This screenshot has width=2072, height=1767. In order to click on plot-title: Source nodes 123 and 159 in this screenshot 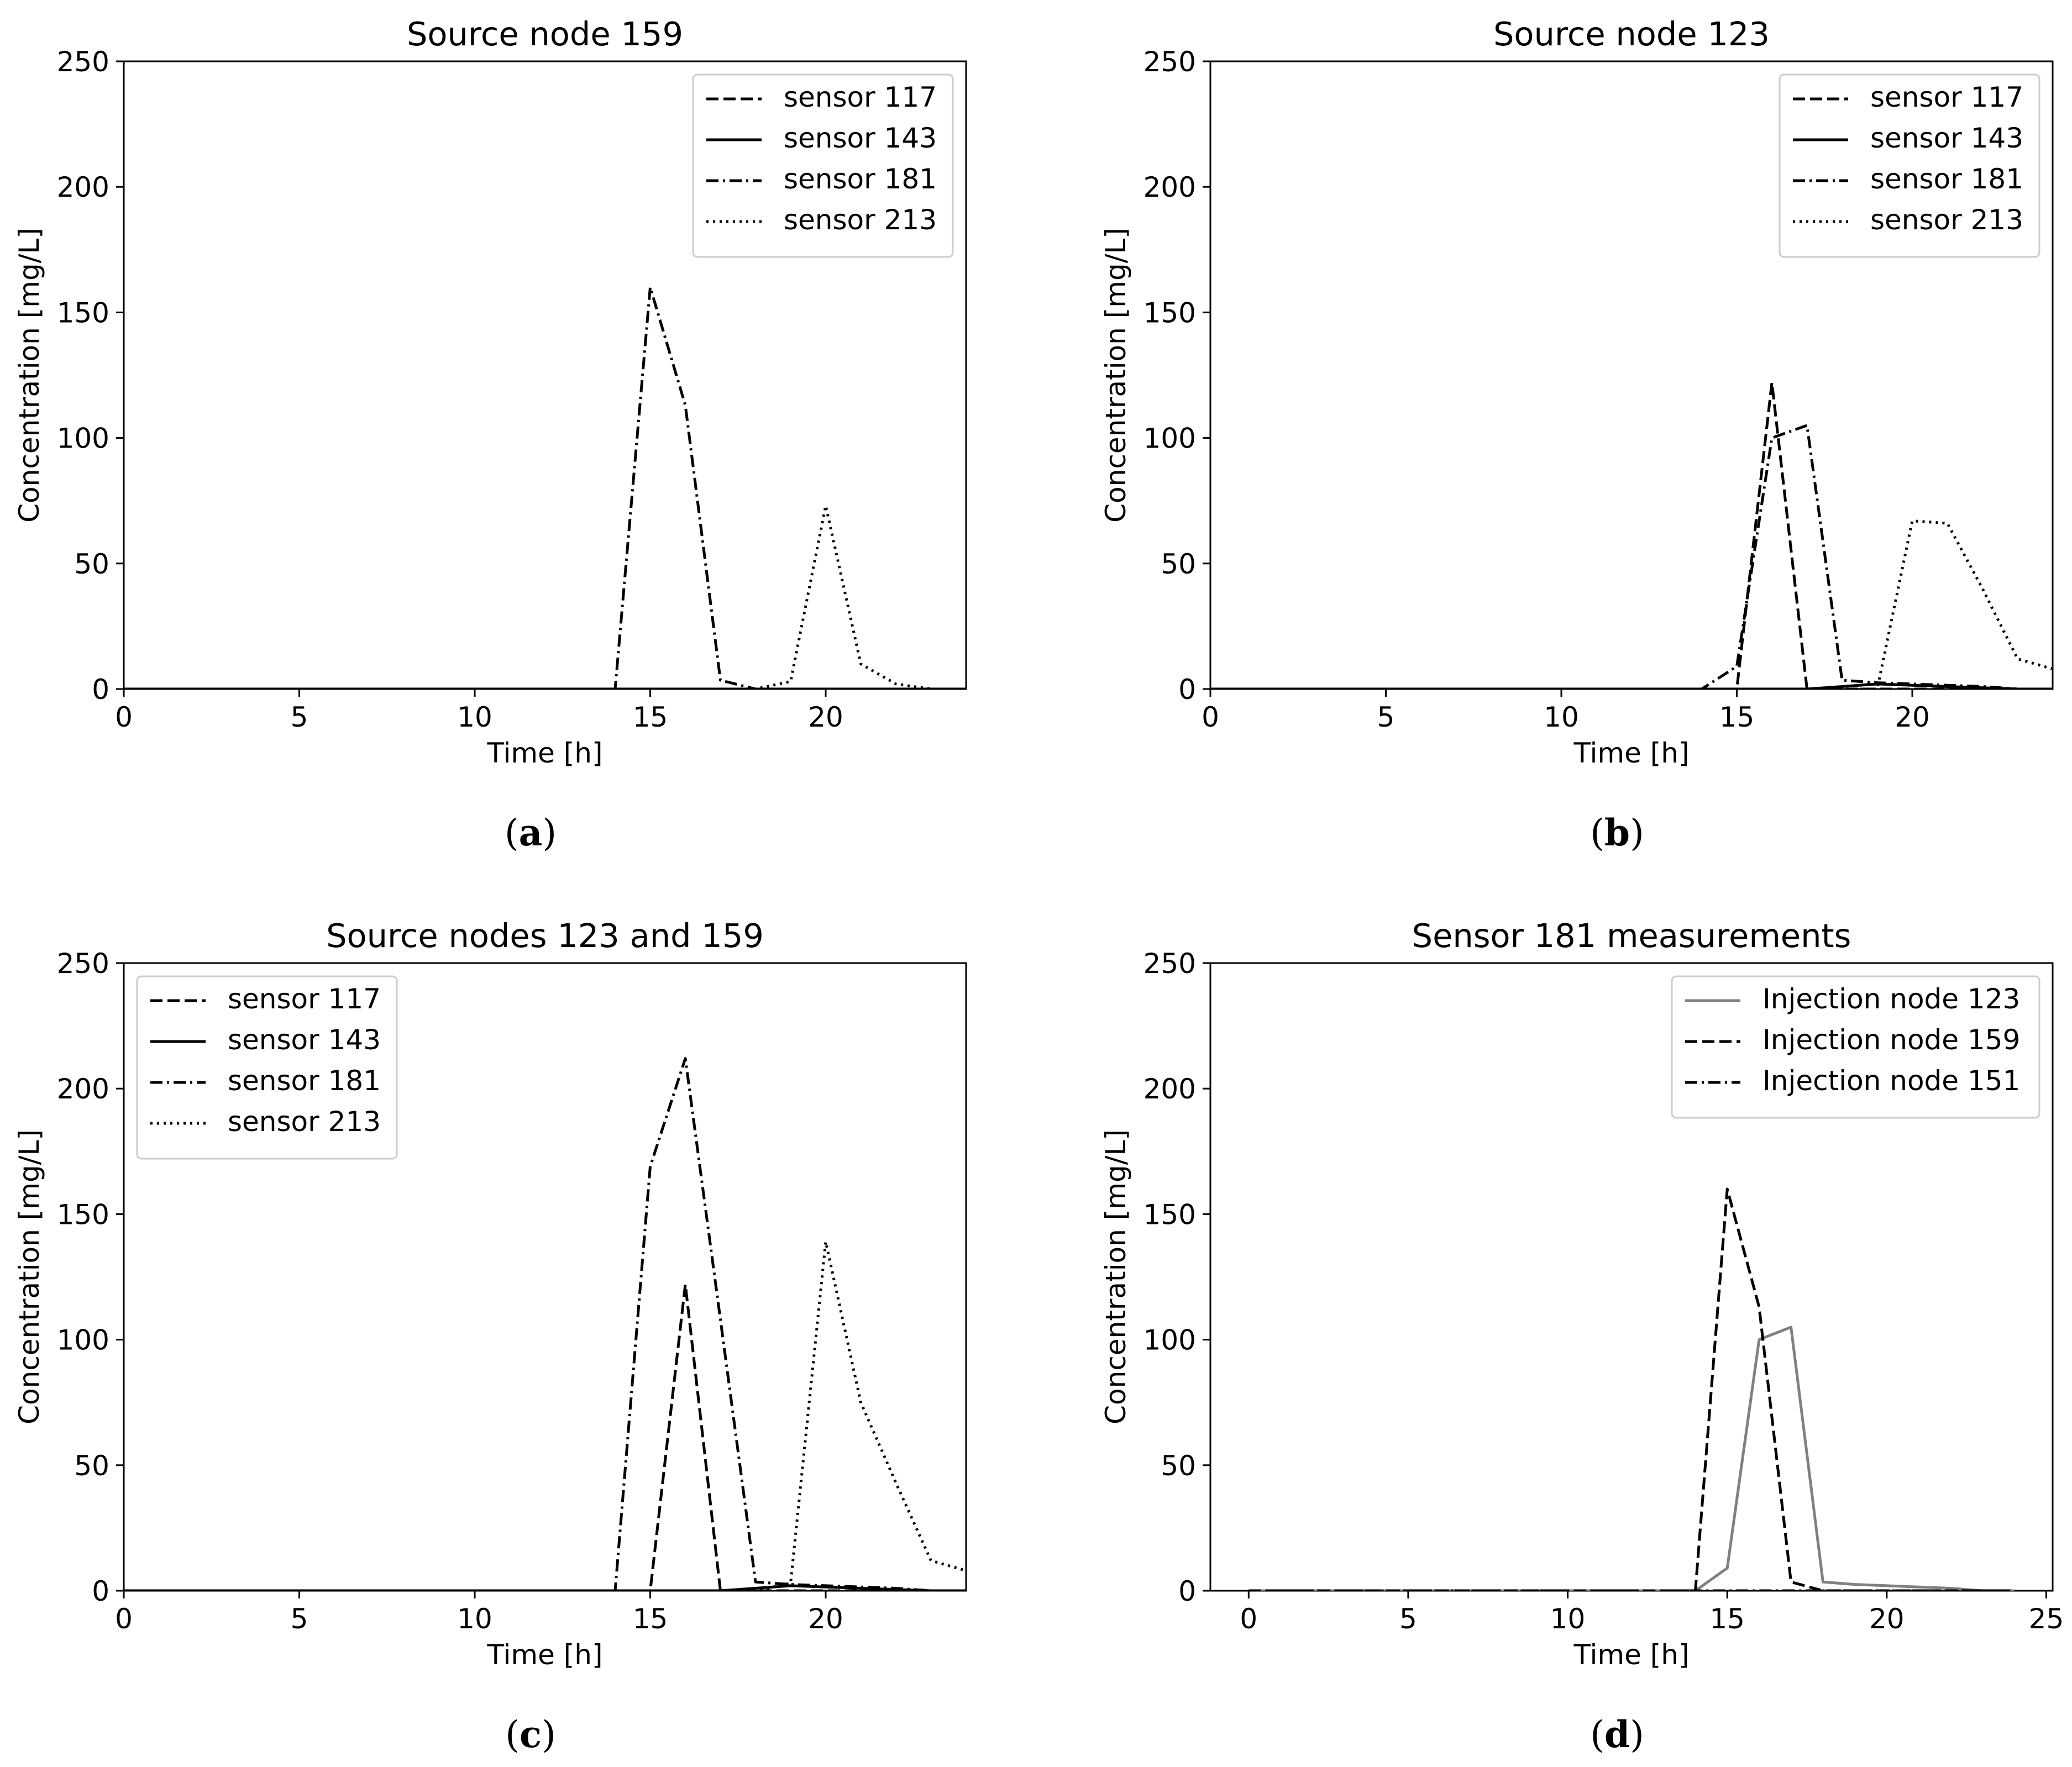, I will do `click(545, 936)`.